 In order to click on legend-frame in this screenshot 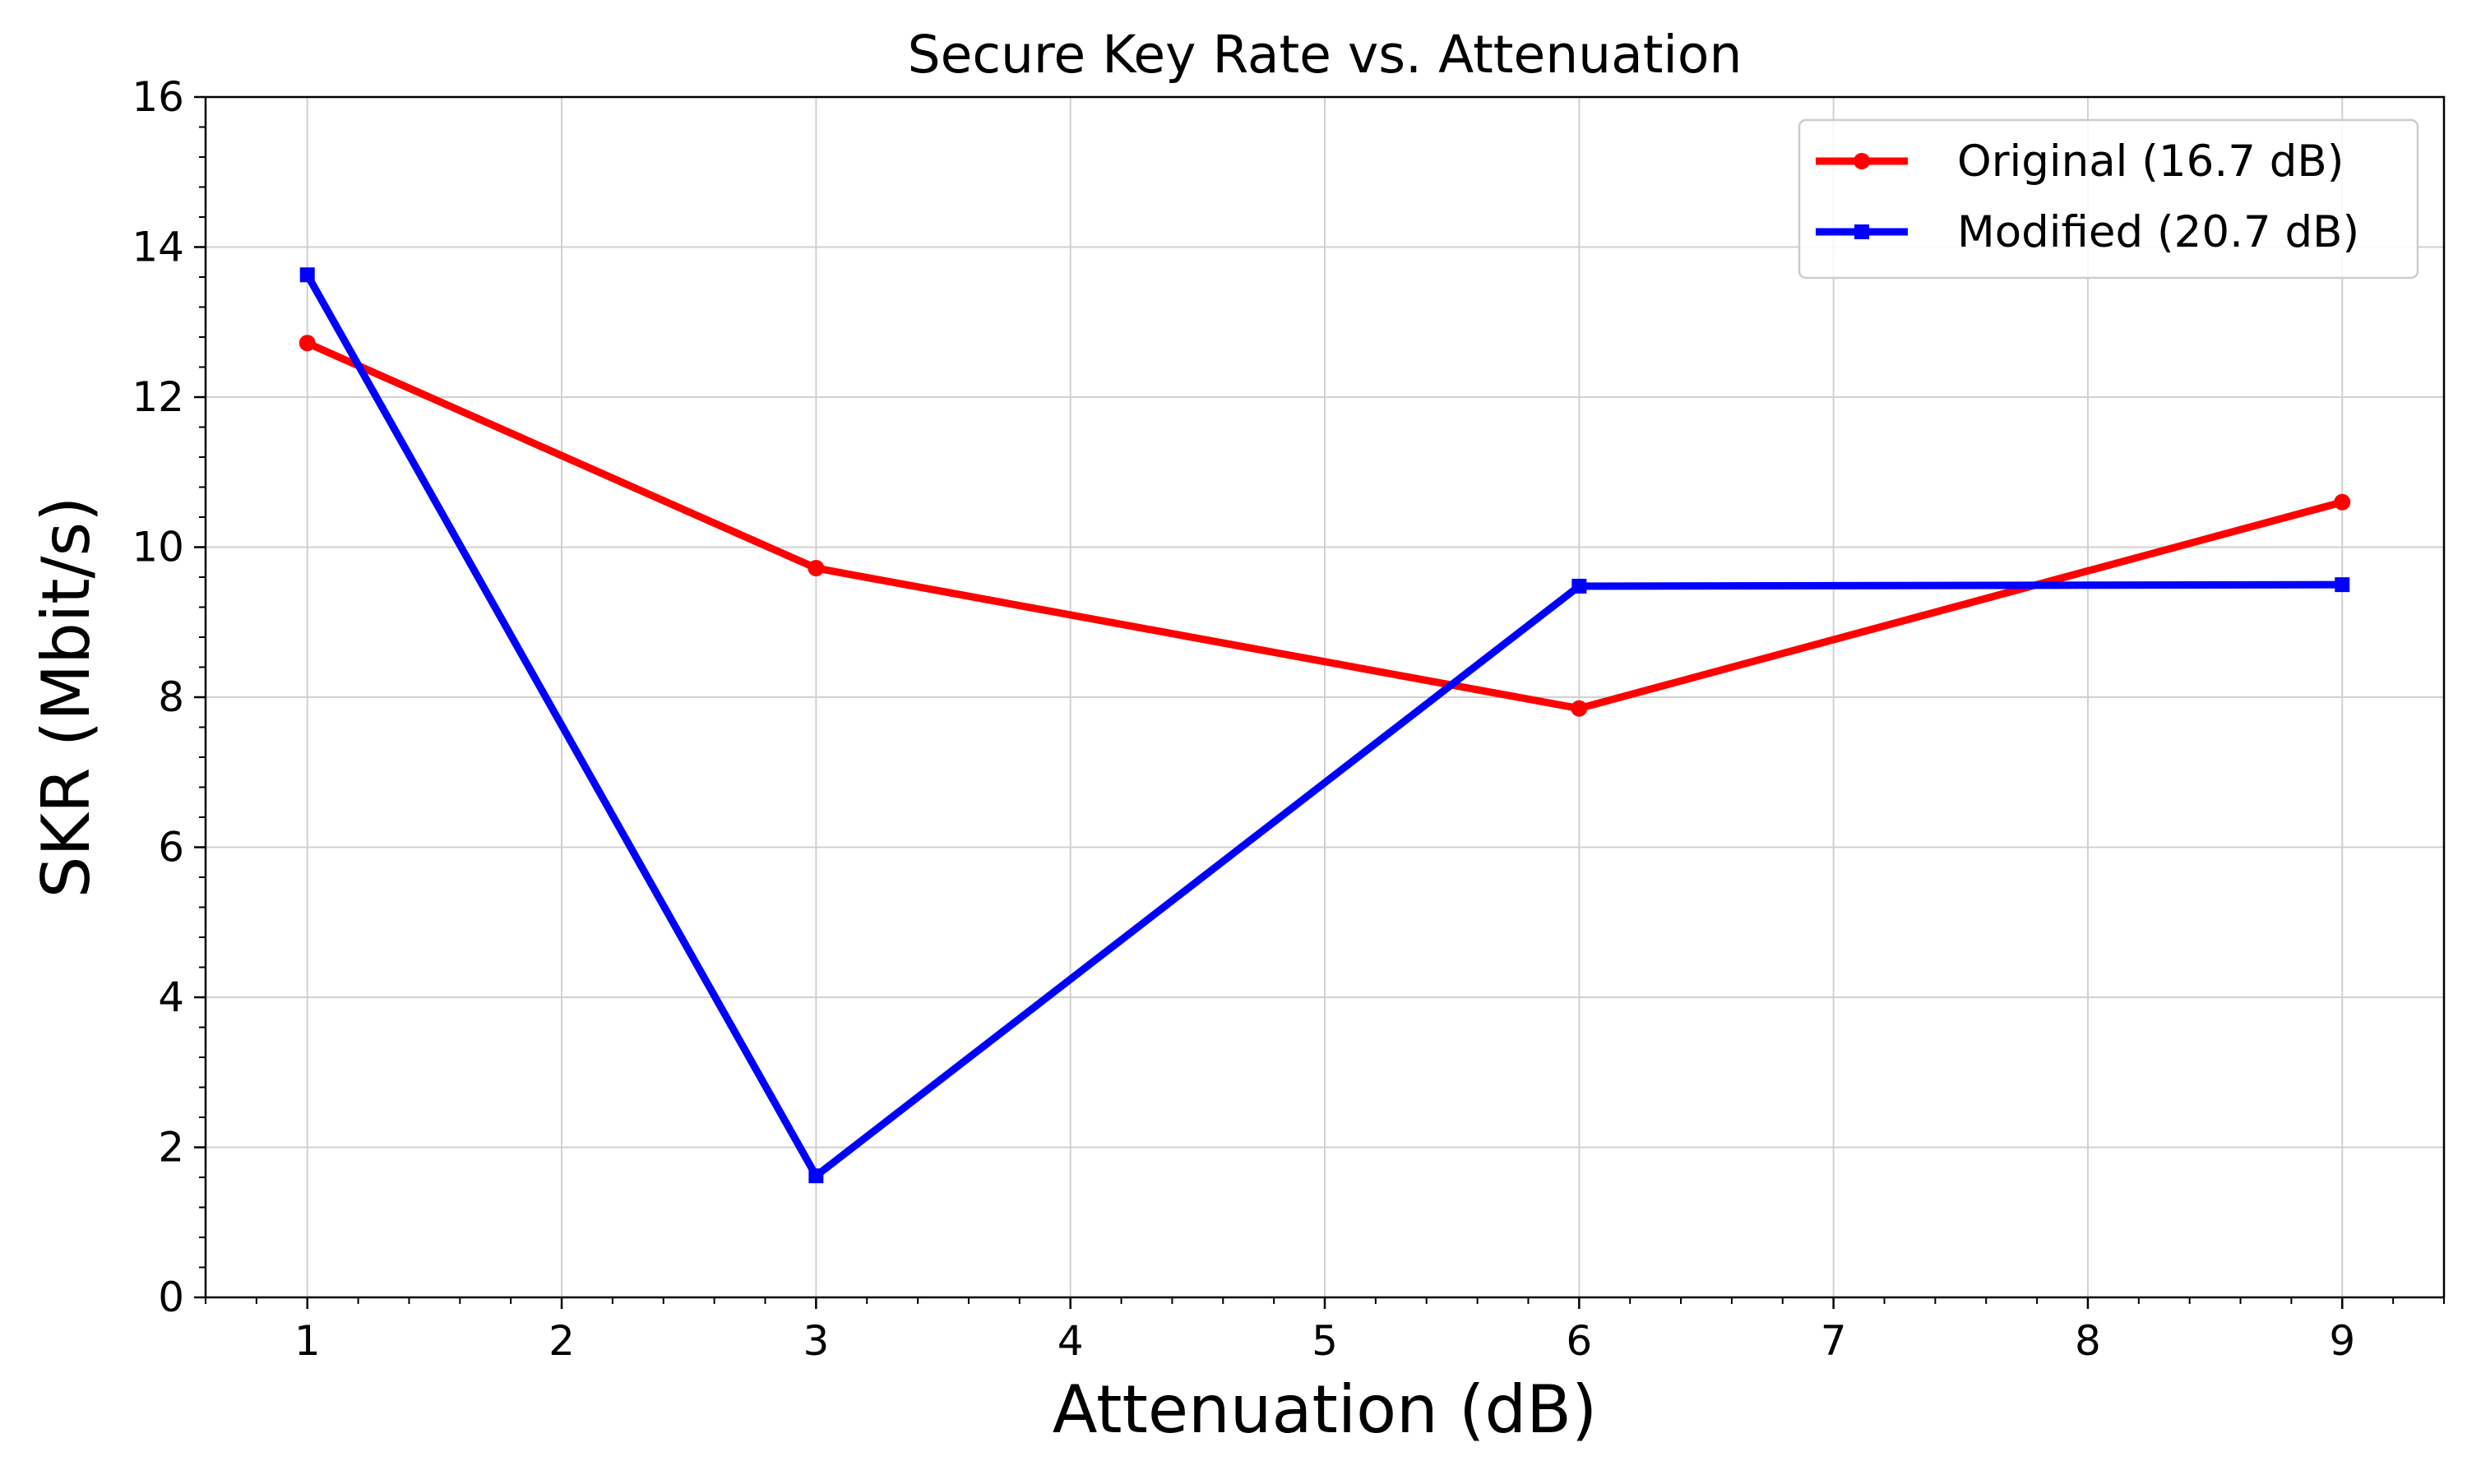, I will do `click(2108, 199)`.